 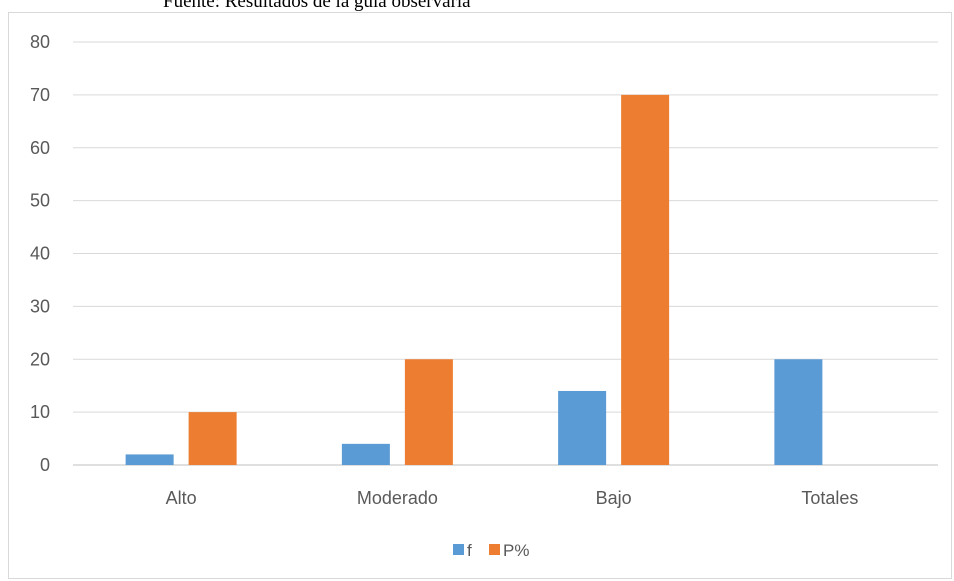 I want to click on bar-P%-Bajo, so click(x=645, y=279).